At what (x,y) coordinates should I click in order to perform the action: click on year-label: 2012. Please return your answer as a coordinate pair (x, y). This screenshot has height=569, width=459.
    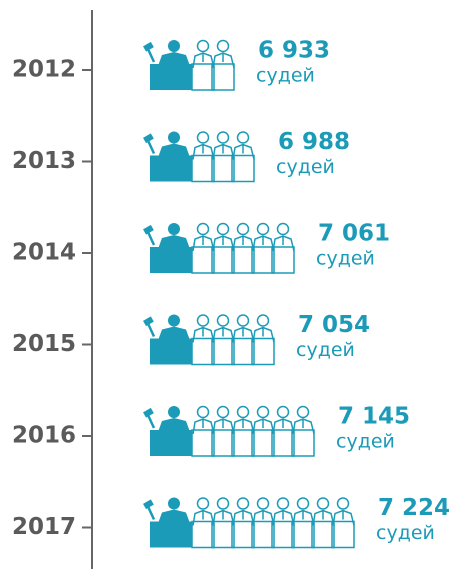
    Looking at the image, I should click on (44, 70).